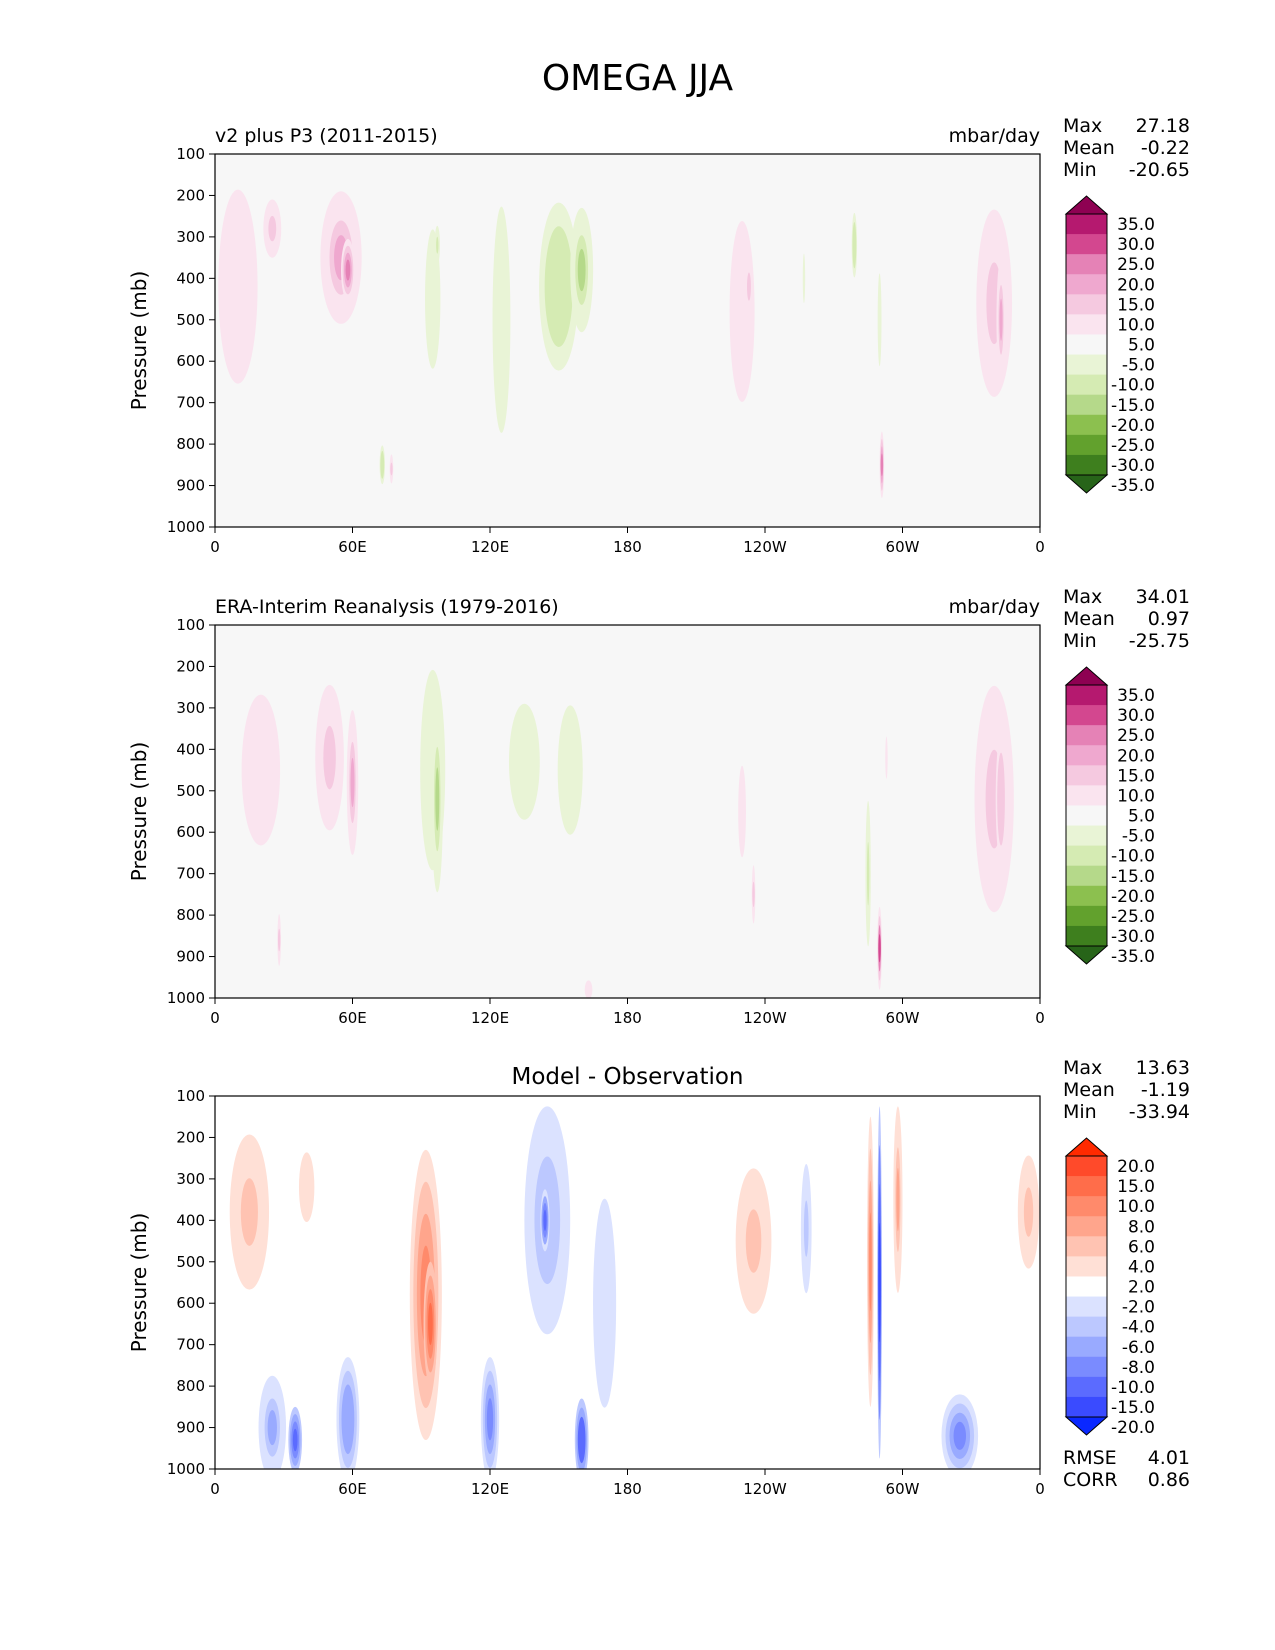 Image resolution: width=1275 pixels, height=1650 pixels. What do you see at coordinates (190, 957) in the screenshot?
I see `y-tick-label: 900` at bounding box center [190, 957].